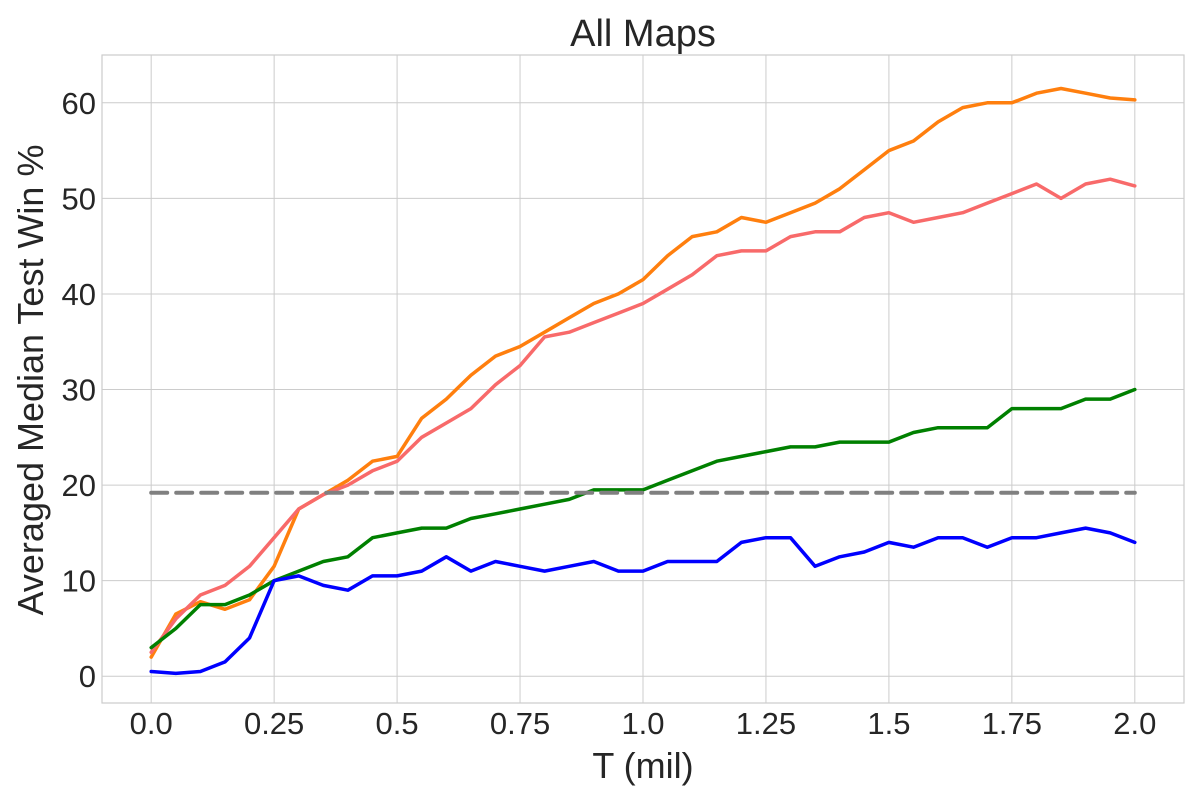 This screenshot has height=800, width=1200. What do you see at coordinates (642, 765) in the screenshot?
I see `x-axis-label: T (mil)` at bounding box center [642, 765].